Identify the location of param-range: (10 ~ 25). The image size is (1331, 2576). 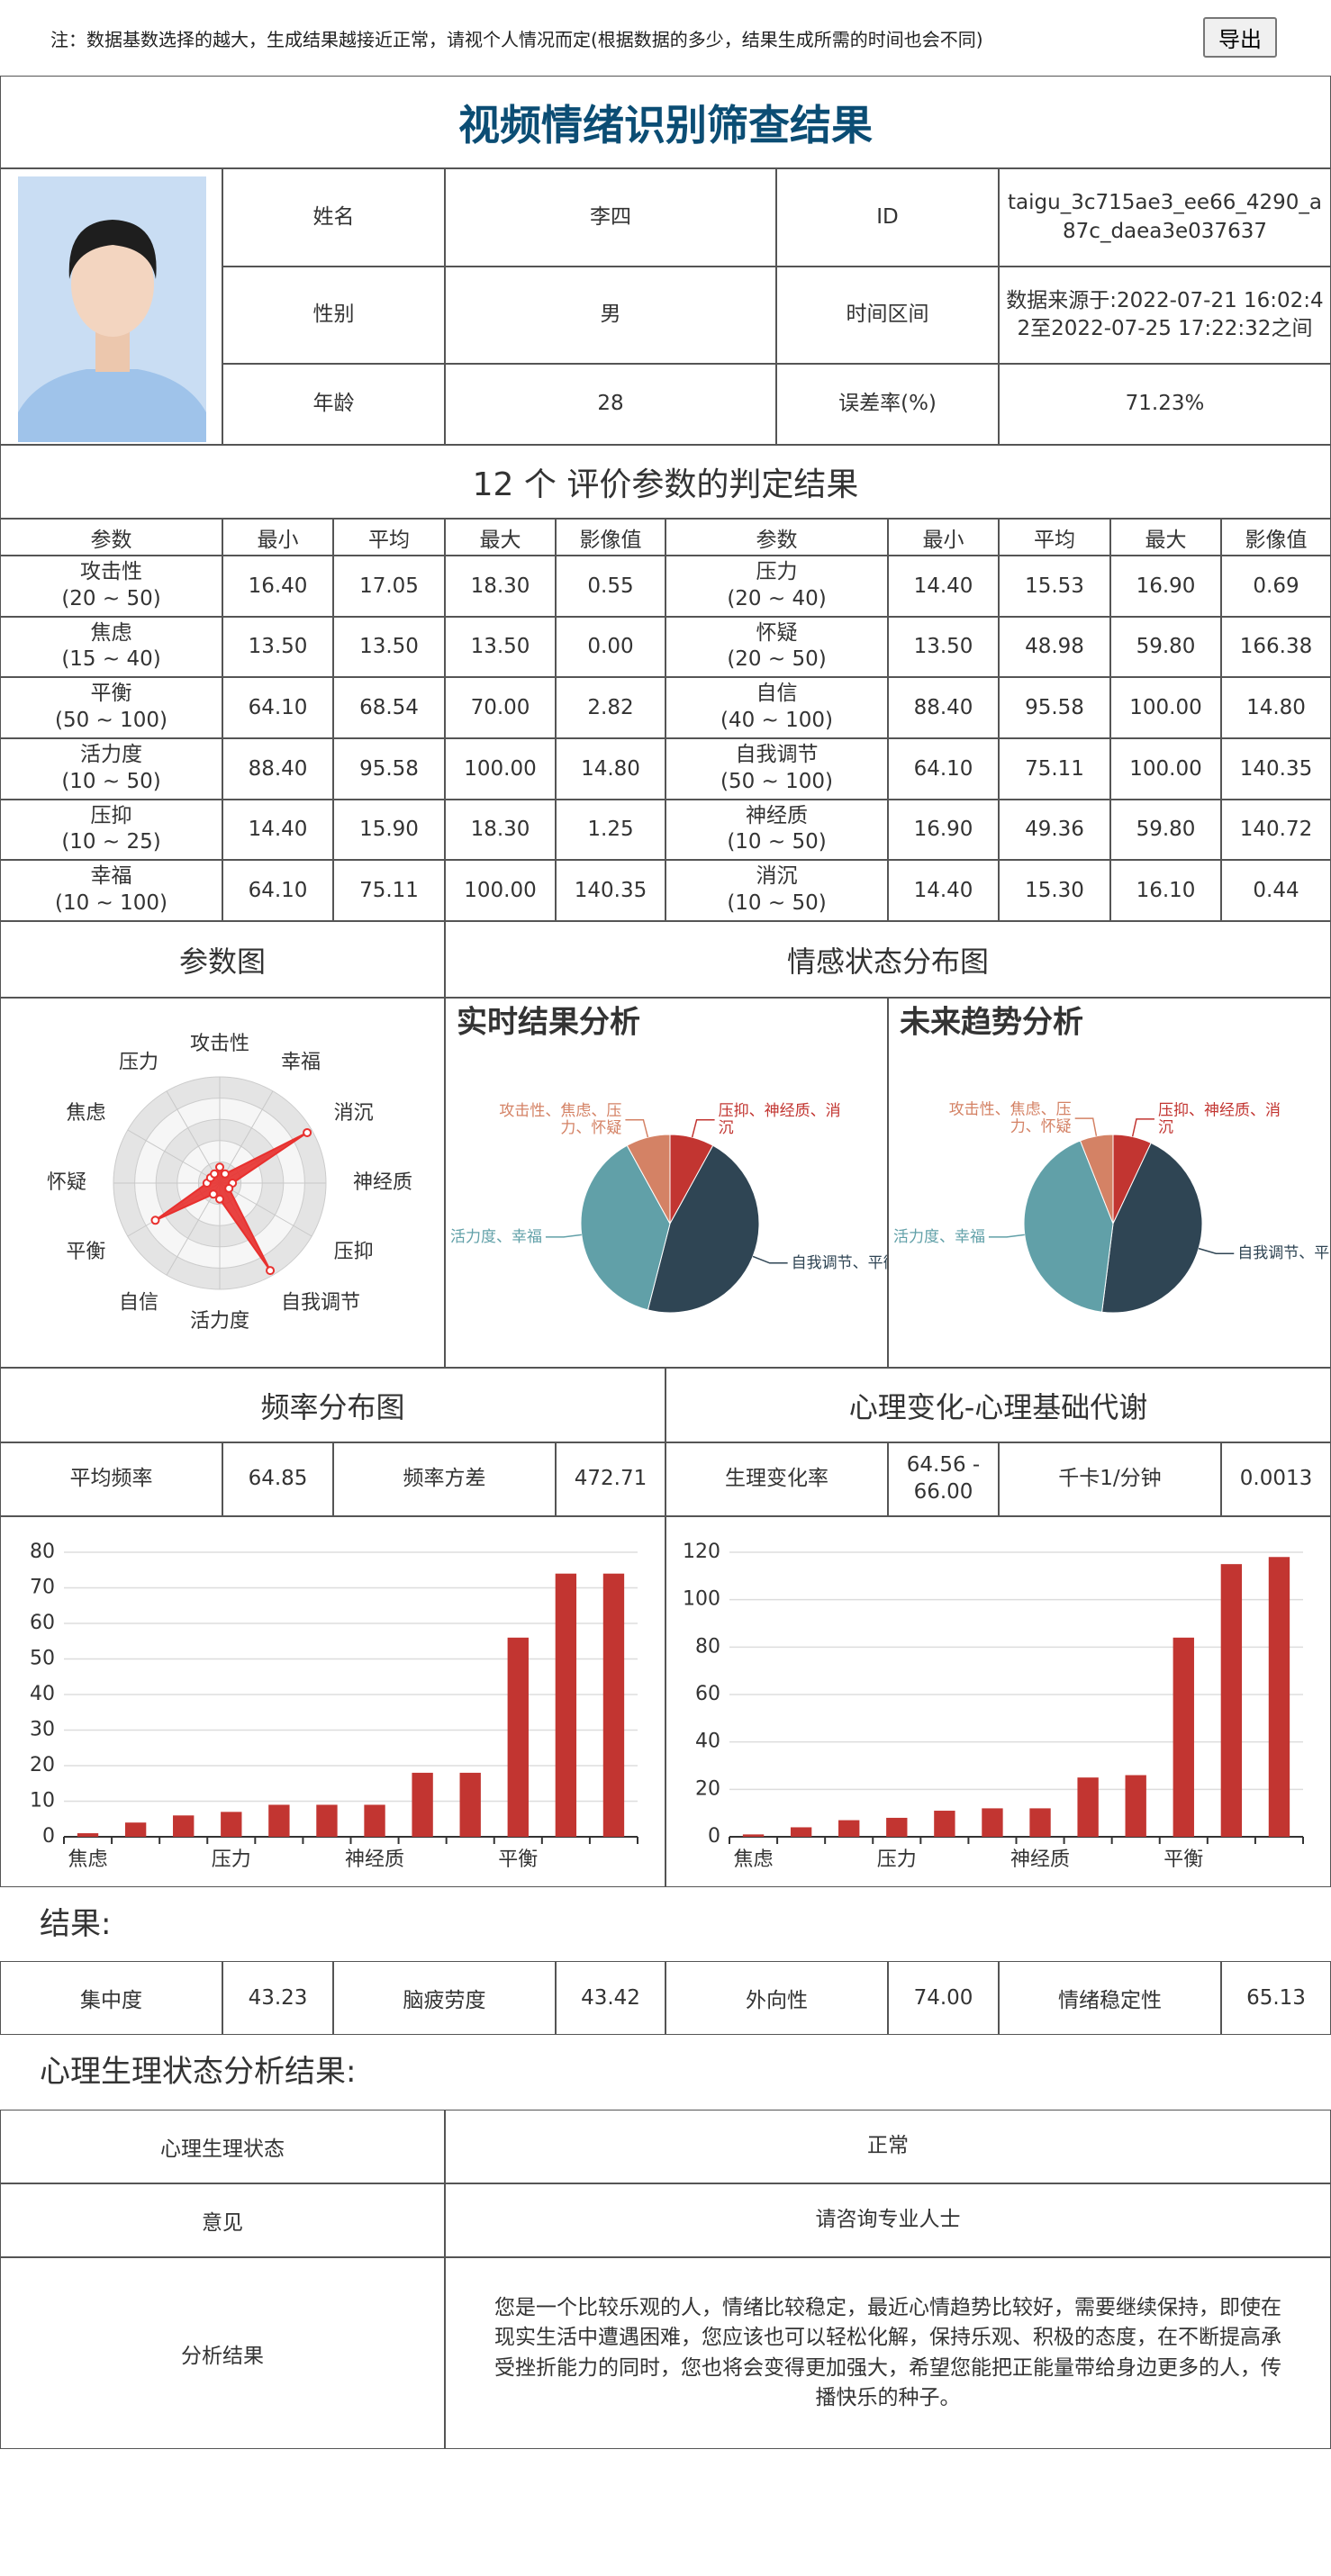
(111, 842).